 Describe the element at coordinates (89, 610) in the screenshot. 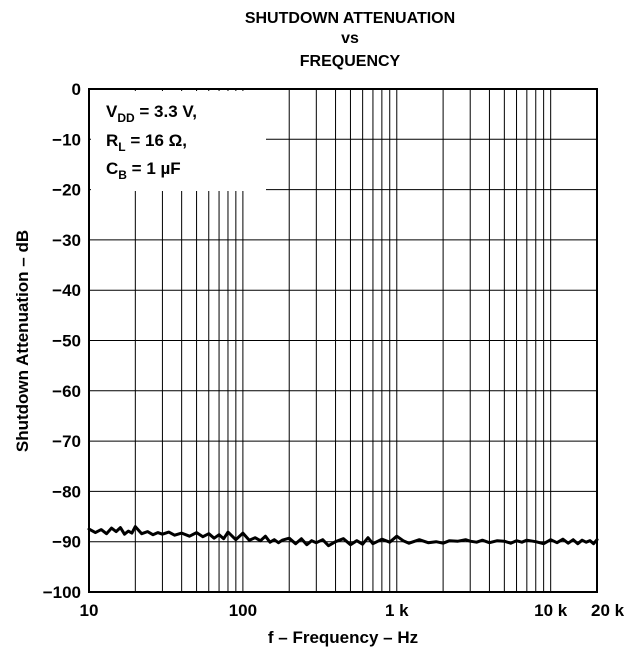

I see `x-tick-label: 10` at that location.